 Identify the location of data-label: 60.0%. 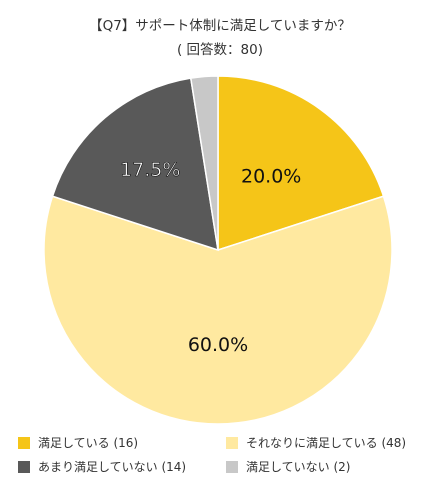
(218, 345).